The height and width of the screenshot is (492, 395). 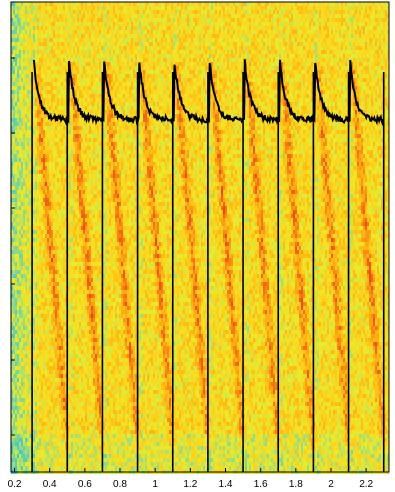 What do you see at coordinates (15, 484) in the screenshot?
I see `x-tick-label-1: 0.2` at bounding box center [15, 484].